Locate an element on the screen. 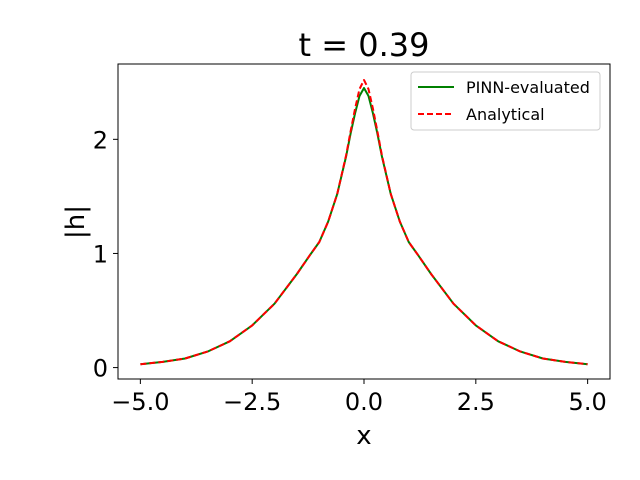  chart-title: t = 0.39 is located at coordinates (364, 45).